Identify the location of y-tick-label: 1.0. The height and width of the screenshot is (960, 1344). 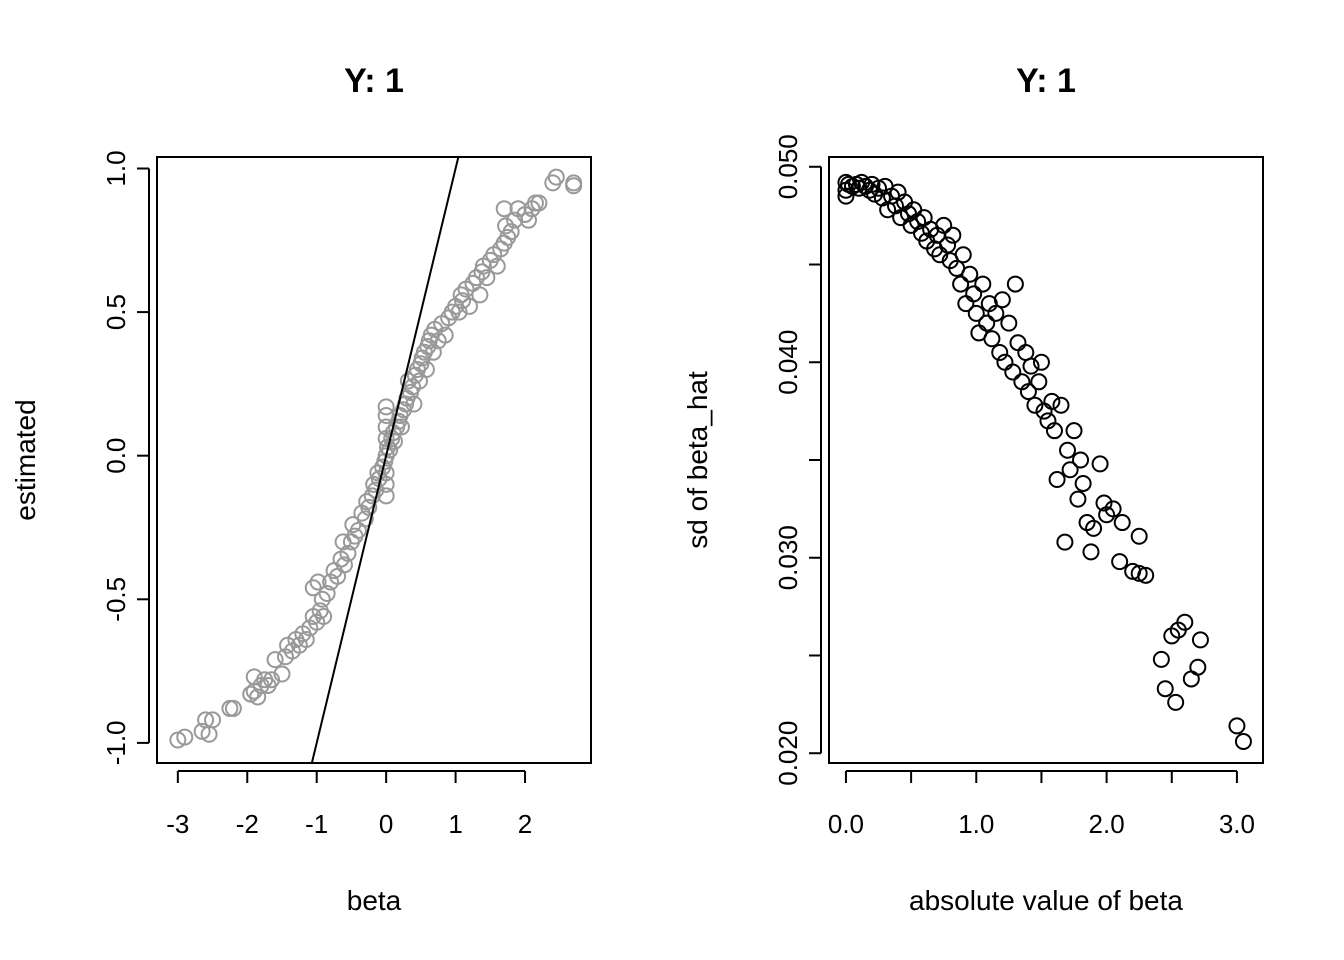
(116, 168).